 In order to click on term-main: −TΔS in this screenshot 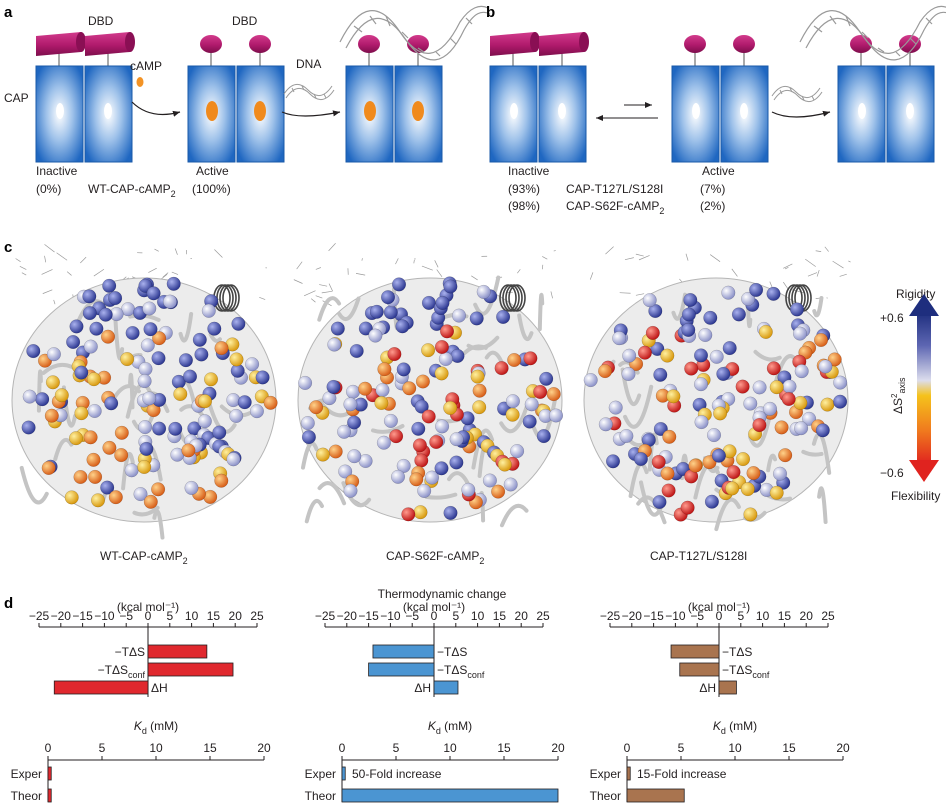, I will do `click(737, 670)`.